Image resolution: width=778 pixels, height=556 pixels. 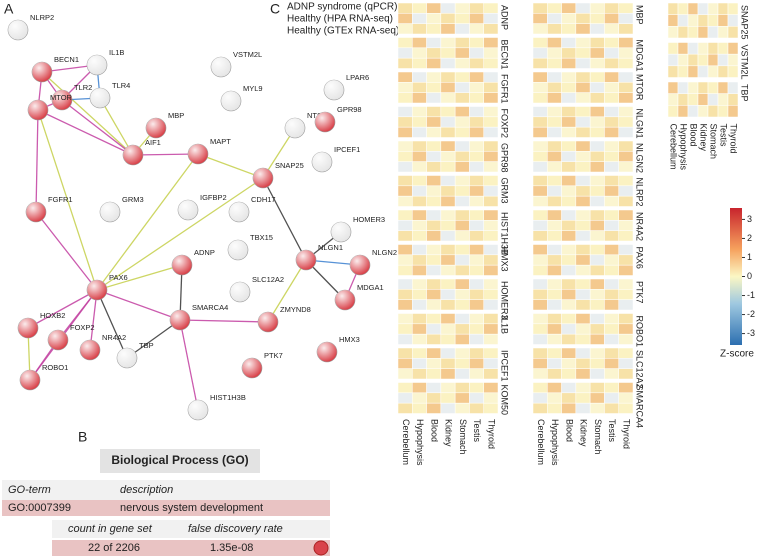 What do you see at coordinates (263, 199) in the screenshot?
I see `node-label: CDH17` at bounding box center [263, 199].